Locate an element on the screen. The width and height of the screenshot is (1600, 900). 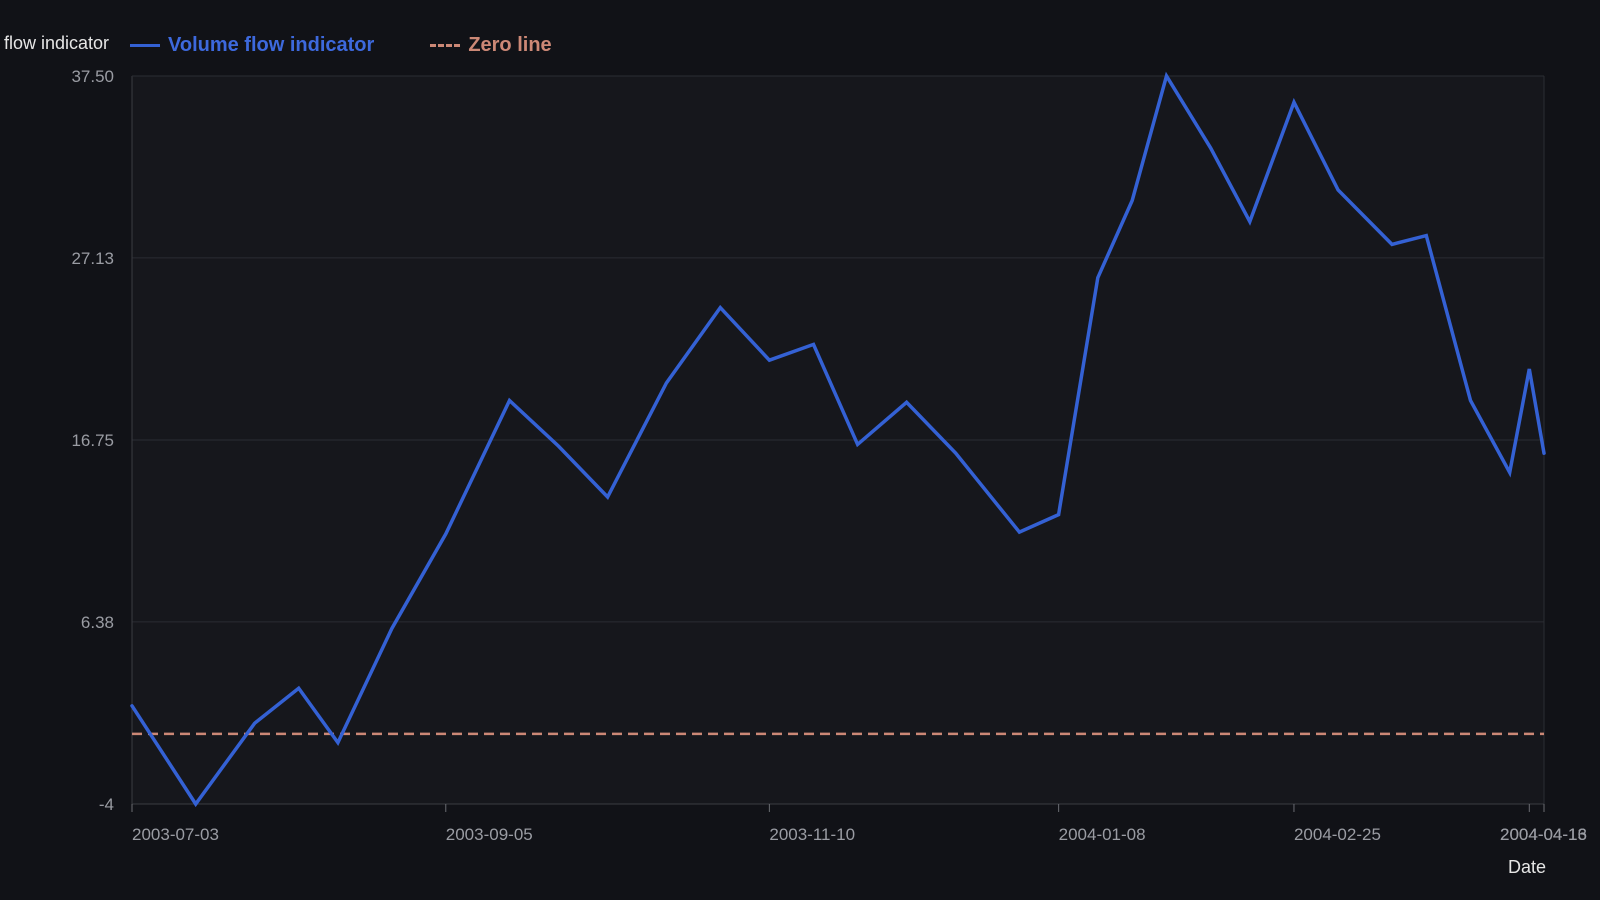
y-tick-label: 6.38 is located at coordinates (97, 622).